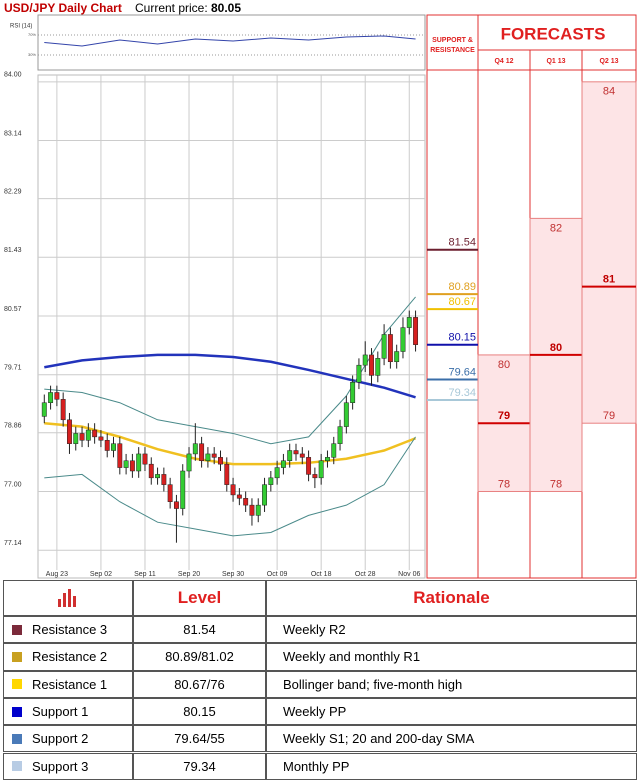 The width and height of the screenshot is (641, 782). I want to click on row-level: 79.34, so click(199, 766).